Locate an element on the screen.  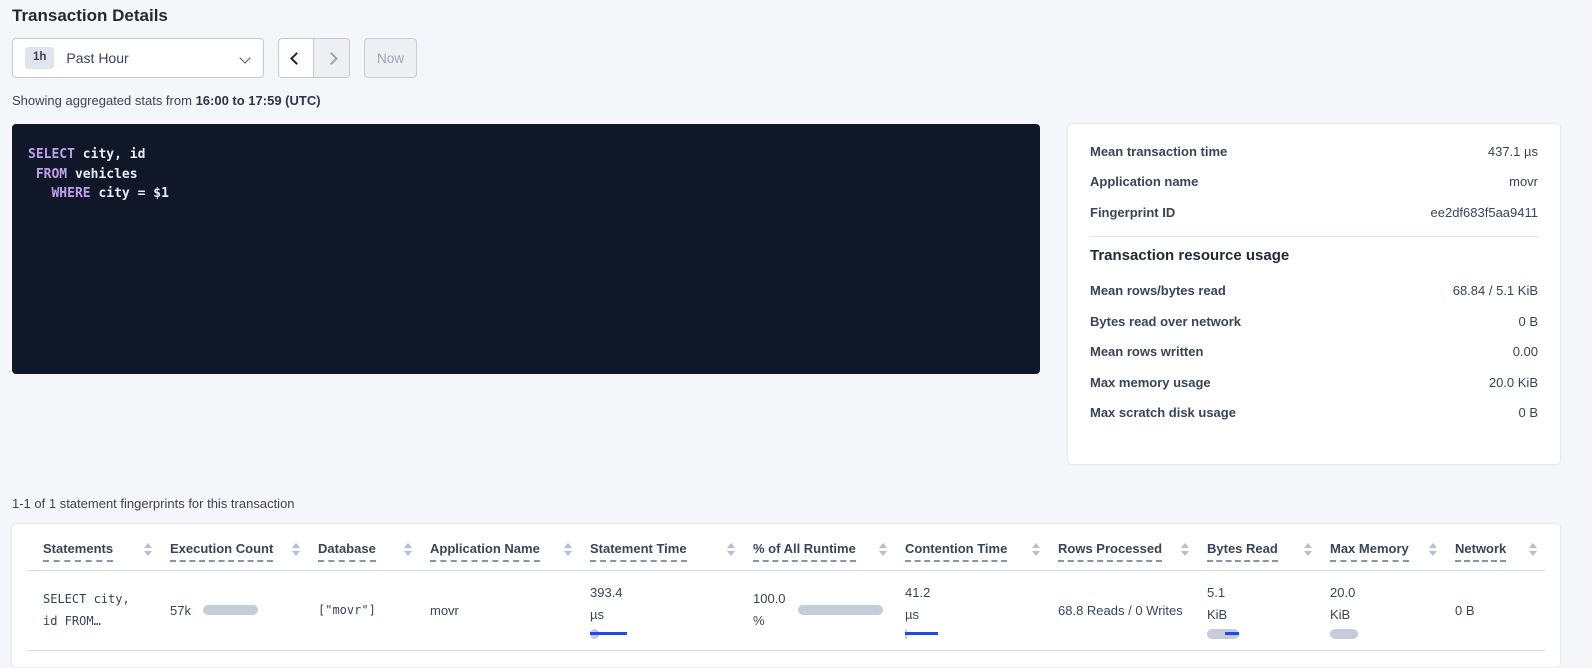
column-label: Rows Processed is located at coordinates (1110, 551).